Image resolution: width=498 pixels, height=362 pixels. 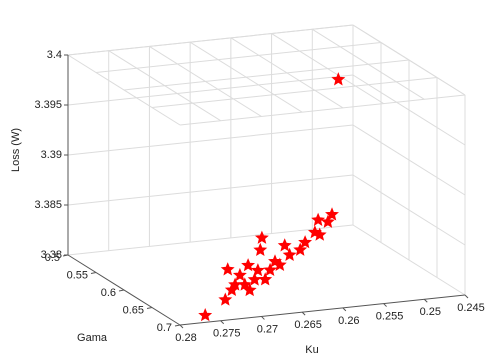 What do you see at coordinates (164, 328) in the screenshot?
I see `y-tick-label: 0.7` at bounding box center [164, 328].